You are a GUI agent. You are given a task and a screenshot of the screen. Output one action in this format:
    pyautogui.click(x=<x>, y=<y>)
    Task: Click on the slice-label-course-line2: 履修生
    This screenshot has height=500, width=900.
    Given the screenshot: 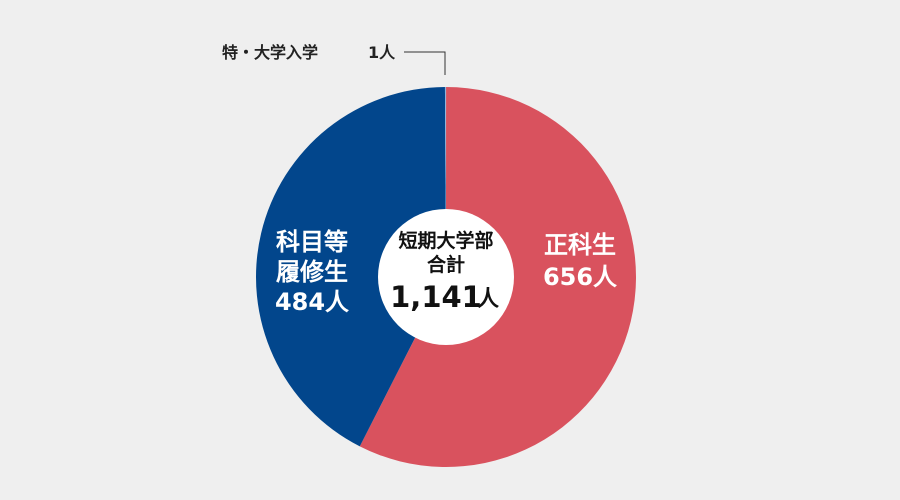 What is the action you would take?
    pyautogui.click(x=312, y=272)
    